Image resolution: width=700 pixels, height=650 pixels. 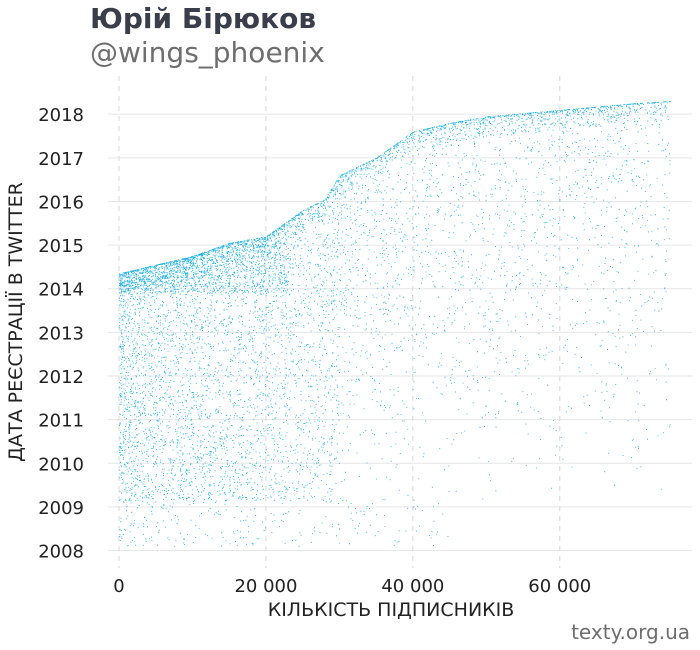 I want to click on x-tick-label: 20 000, so click(x=265, y=586).